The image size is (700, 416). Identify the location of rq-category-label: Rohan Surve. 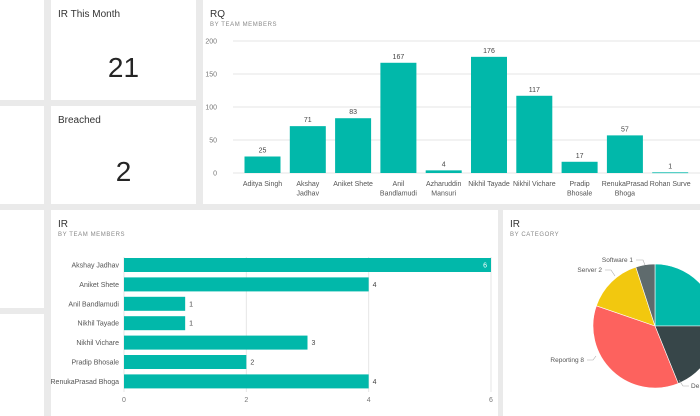
(670, 184).